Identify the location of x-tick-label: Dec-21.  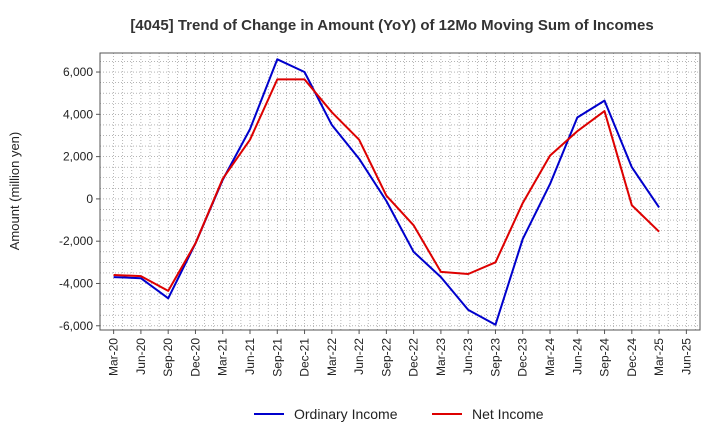
(305, 357).